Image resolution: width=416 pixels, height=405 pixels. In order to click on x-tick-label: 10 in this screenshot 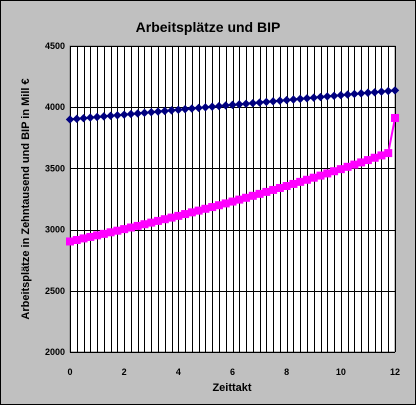, I will do `click(341, 372)`.